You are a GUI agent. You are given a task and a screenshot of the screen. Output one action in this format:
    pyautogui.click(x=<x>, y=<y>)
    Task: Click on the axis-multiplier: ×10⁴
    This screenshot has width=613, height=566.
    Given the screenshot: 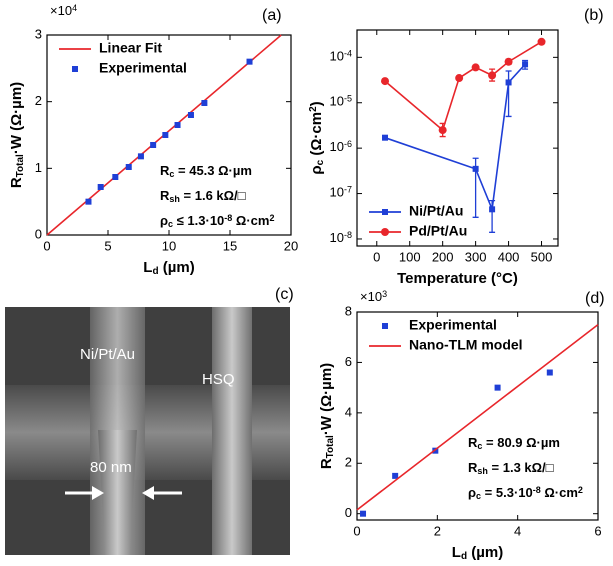 What is the action you would take?
    pyautogui.click(x=63, y=11)
    